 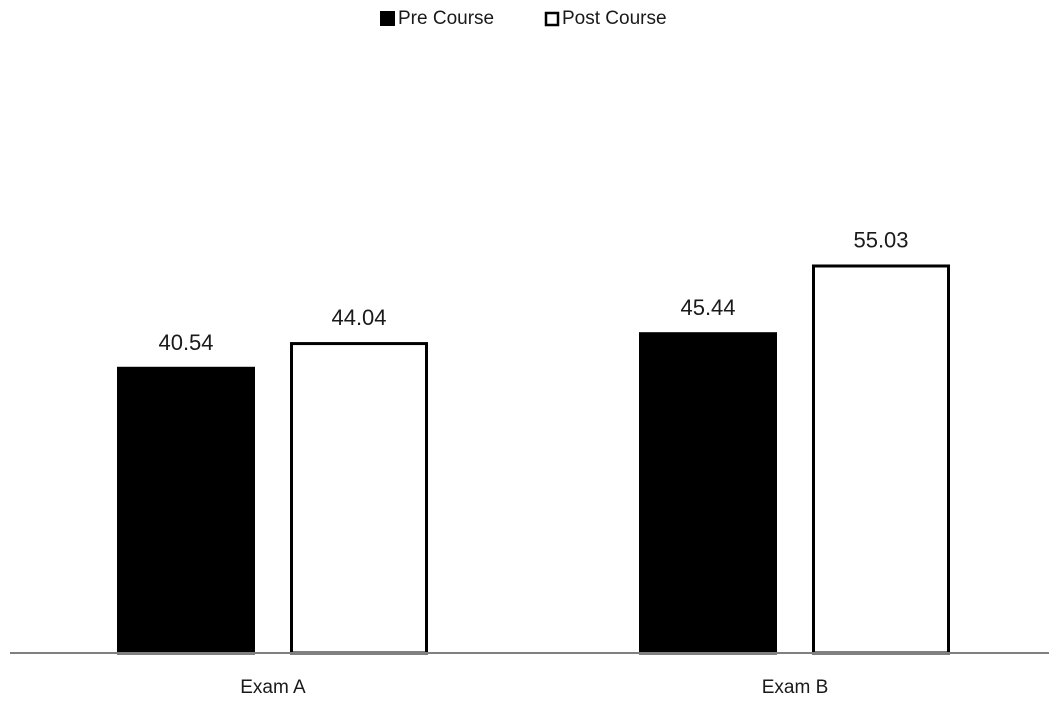 What do you see at coordinates (708, 493) in the screenshot?
I see `bar-pre-course-exam-b` at bounding box center [708, 493].